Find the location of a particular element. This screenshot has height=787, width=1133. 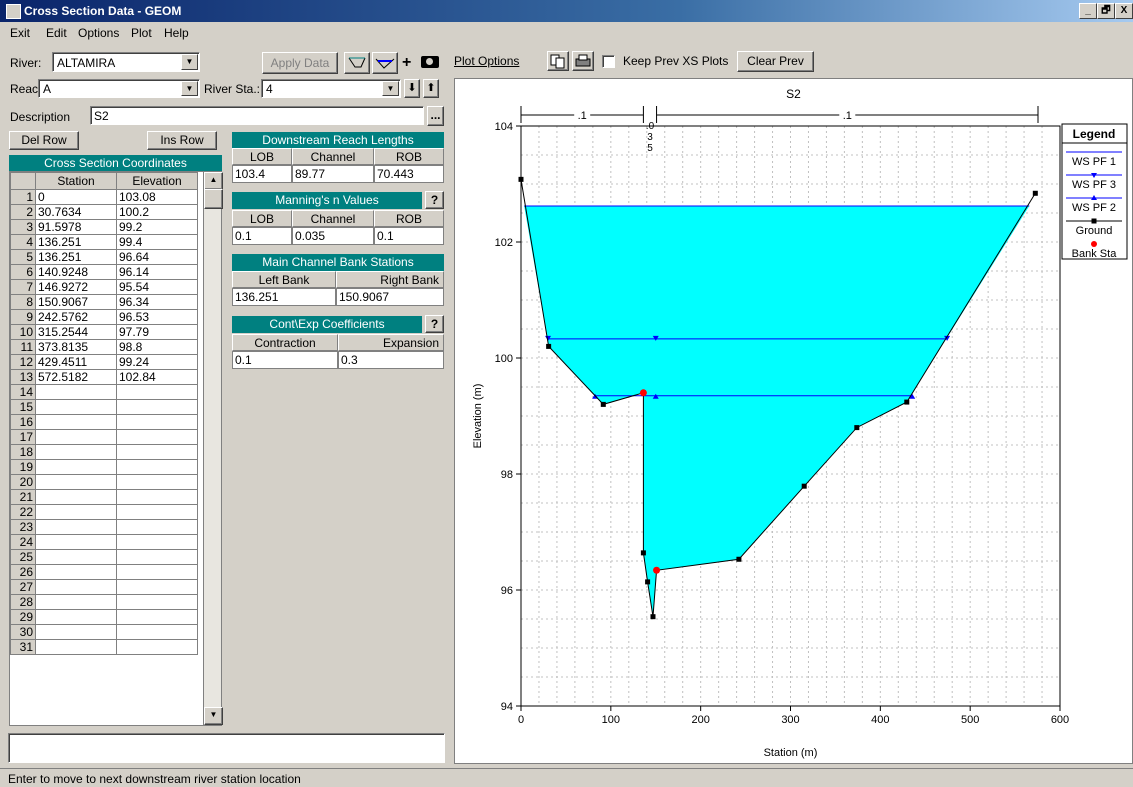

station-cell: 242.5762 is located at coordinates (76, 317).